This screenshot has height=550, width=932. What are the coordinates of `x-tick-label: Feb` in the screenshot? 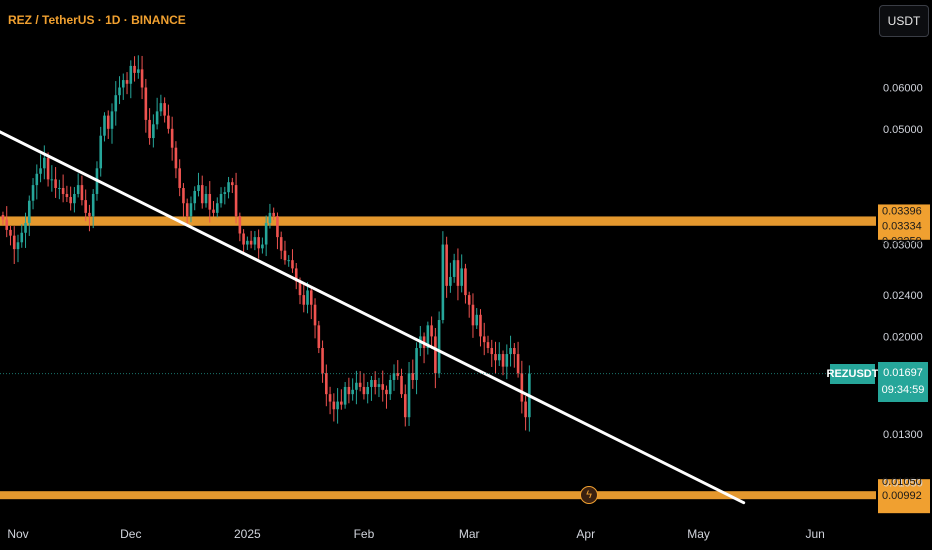 It's located at (364, 534).